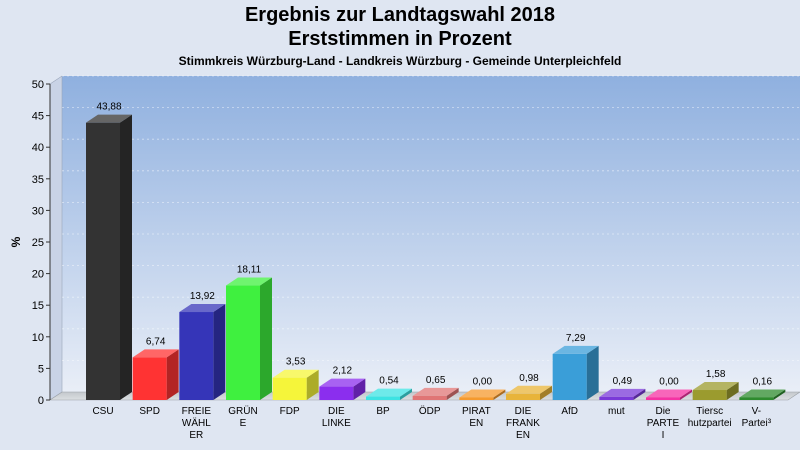  Describe the element at coordinates (400, 15) in the screenshot. I see `chart-title: Ergebnis zur Landtagswahl 2018` at that location.